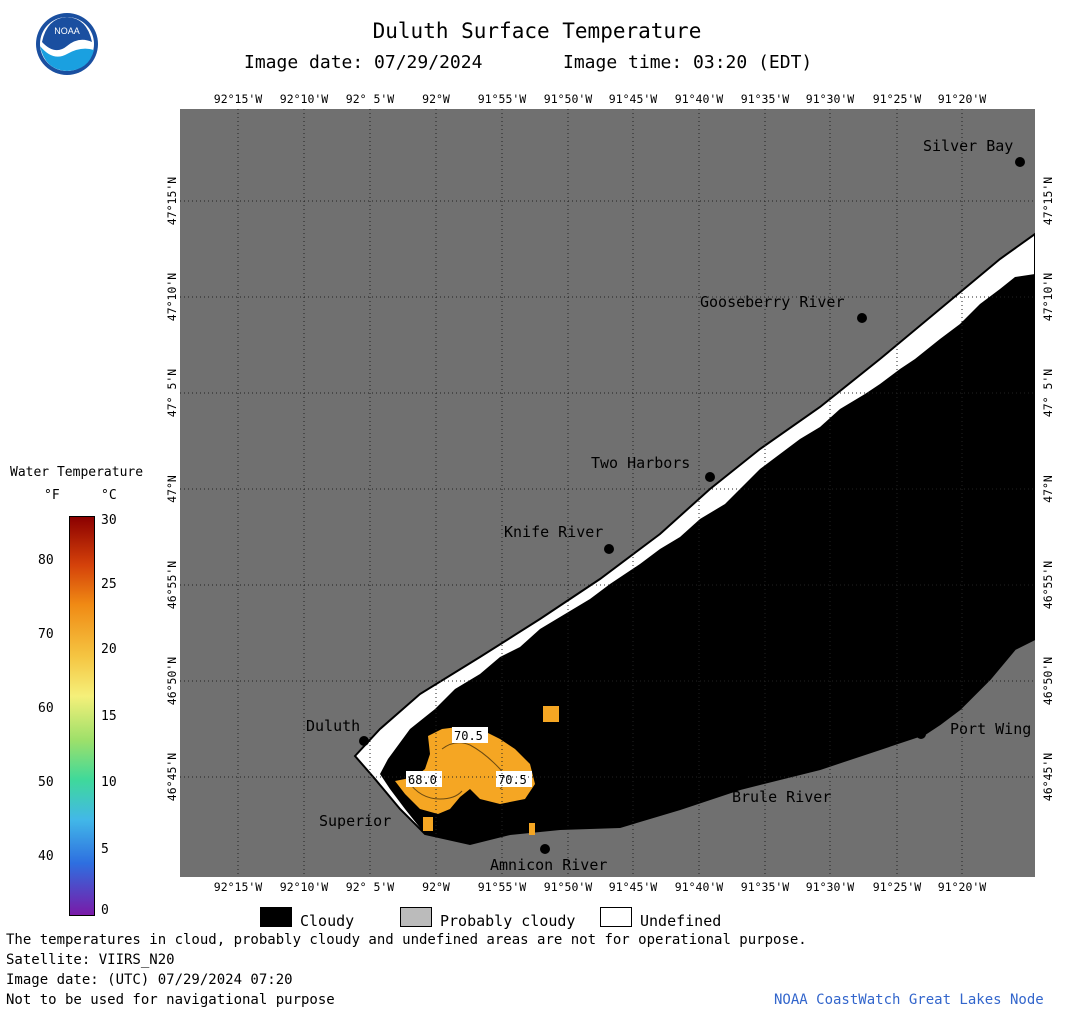  What do you see at coordinates (355, 821) in the screenshot?
I see `town-label-superior: Superior` at bounding box center [355, 821].